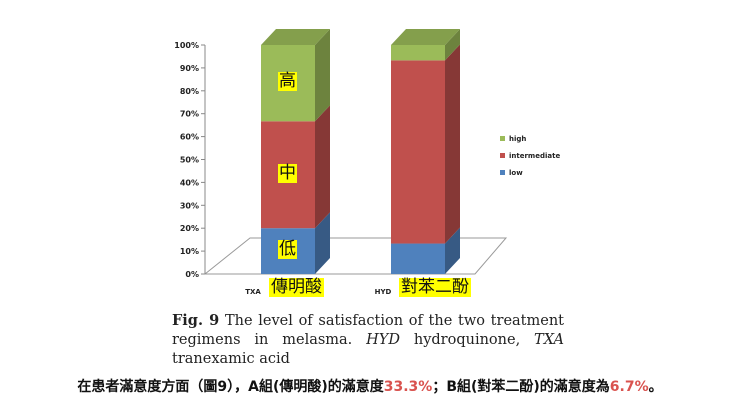 The width and height of the screenshot is (740, 420). Describe the element at coordinates (192, 274) in the screenshot. I see `y-tick-label: 0%` at that location.